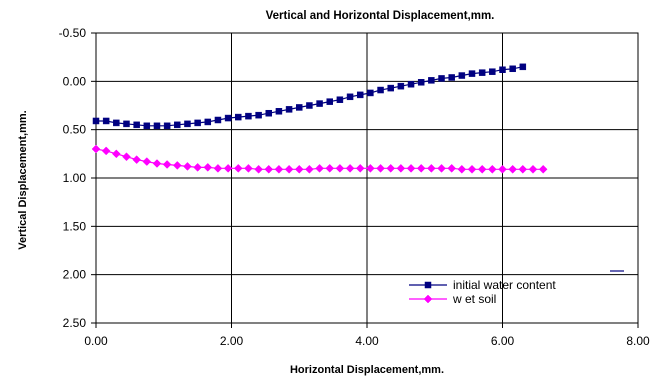 This screenshot has width=671, height=381. What do you see at coordinates (75, 323) in the screenshot?
I see `y-tick-label: 2.50` at bounding box center [75, 323].